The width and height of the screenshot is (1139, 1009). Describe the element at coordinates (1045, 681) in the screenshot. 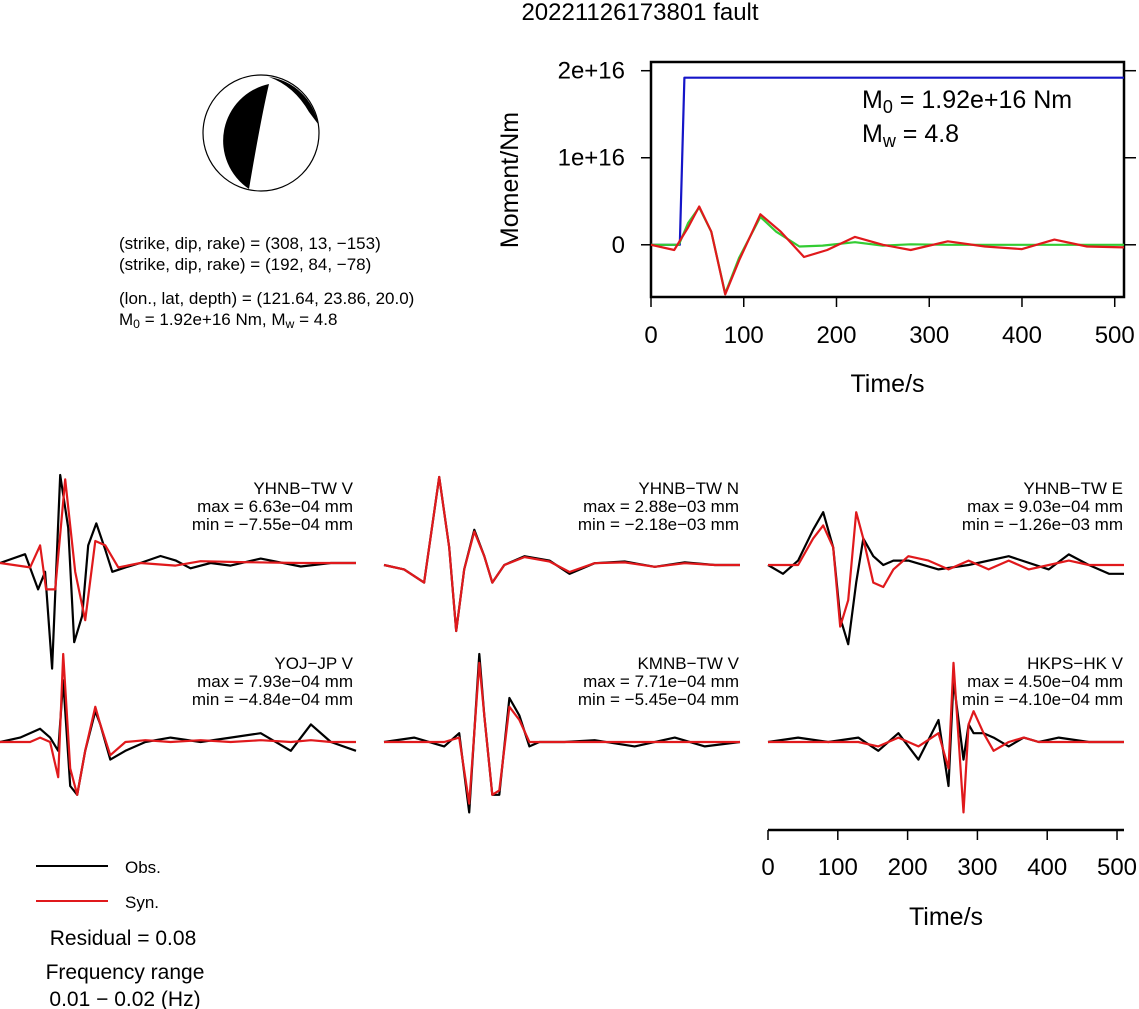

I see `station-max: max = 4.50e−04 mm` at that location.